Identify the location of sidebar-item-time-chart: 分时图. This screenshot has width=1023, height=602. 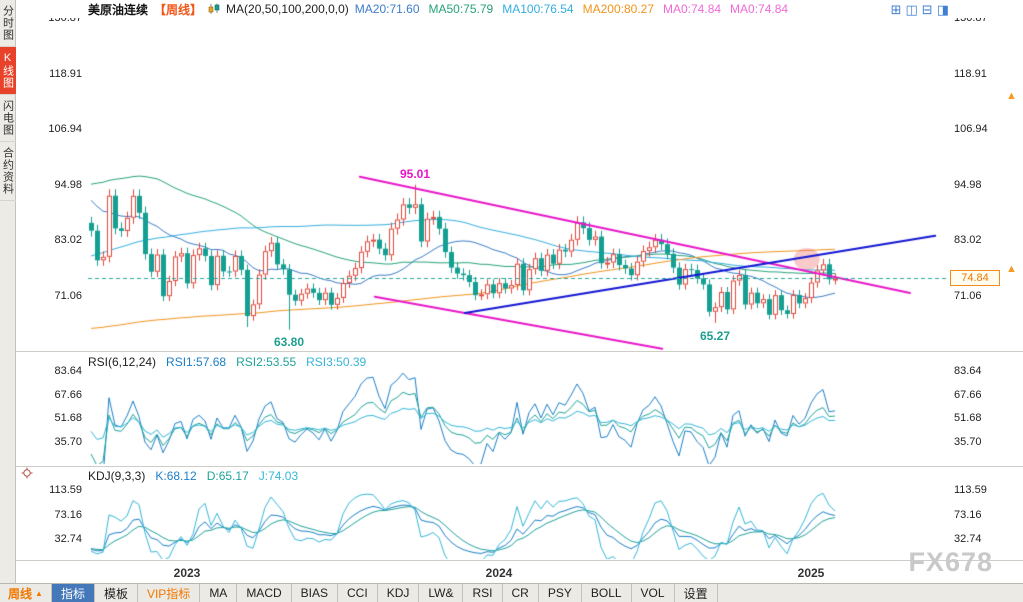
(8, 23).